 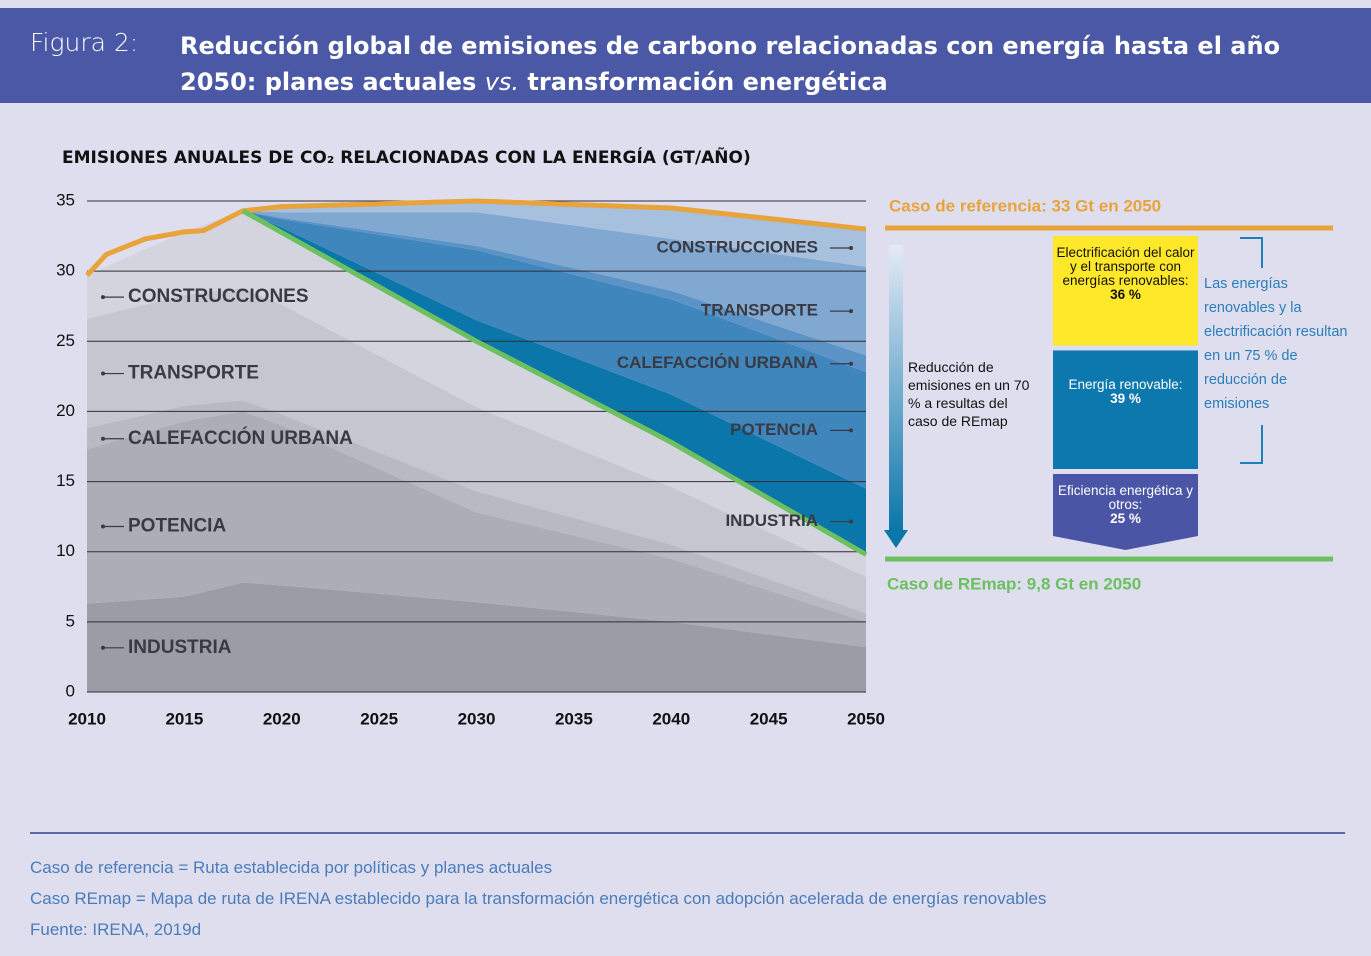 What do you see at coordinates (1125, 399) in the screenshot?
I see `breakdown-value: 39 %` at bounding box center [1125, 399].